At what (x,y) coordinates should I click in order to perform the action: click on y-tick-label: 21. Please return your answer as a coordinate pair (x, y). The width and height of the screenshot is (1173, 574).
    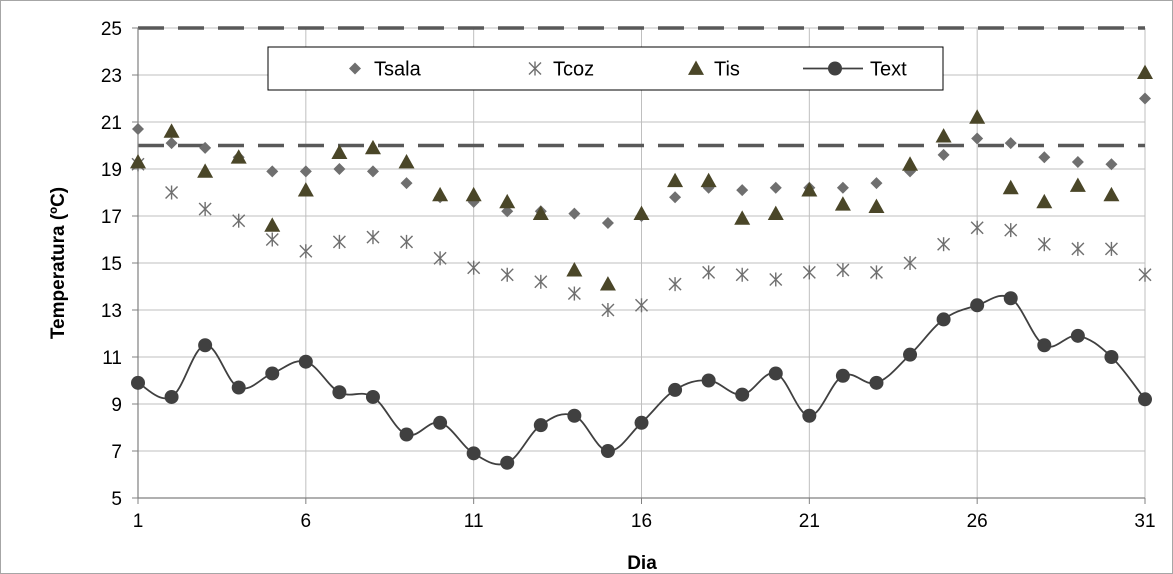
    Looking at the image, I should click on (111, 123).